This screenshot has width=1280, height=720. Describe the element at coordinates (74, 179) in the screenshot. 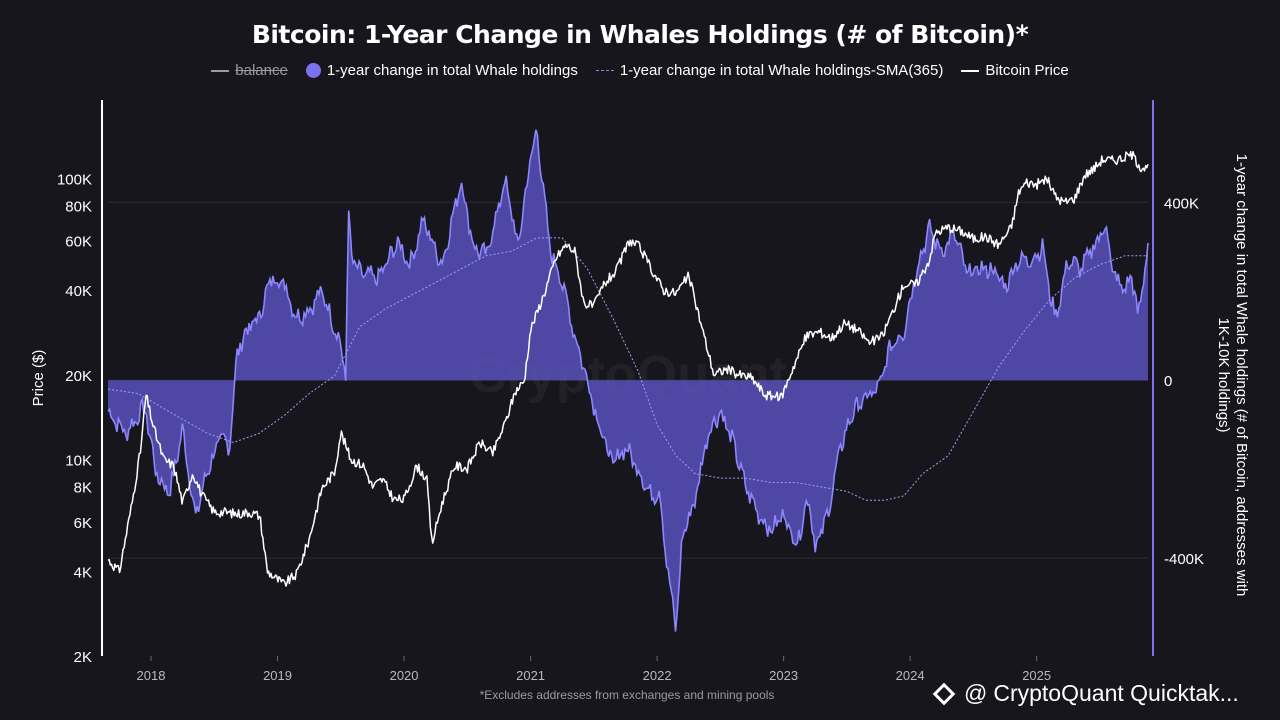

I see `left-tick-label-9: 100K` at that location.